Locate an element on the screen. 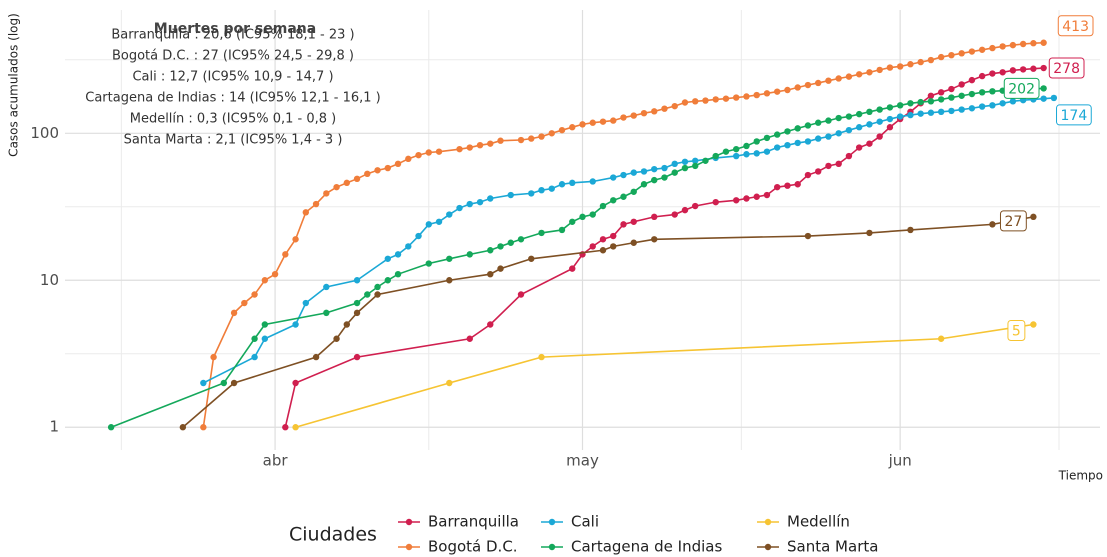  legend-label: Cali is located at coordinates (585, 522).